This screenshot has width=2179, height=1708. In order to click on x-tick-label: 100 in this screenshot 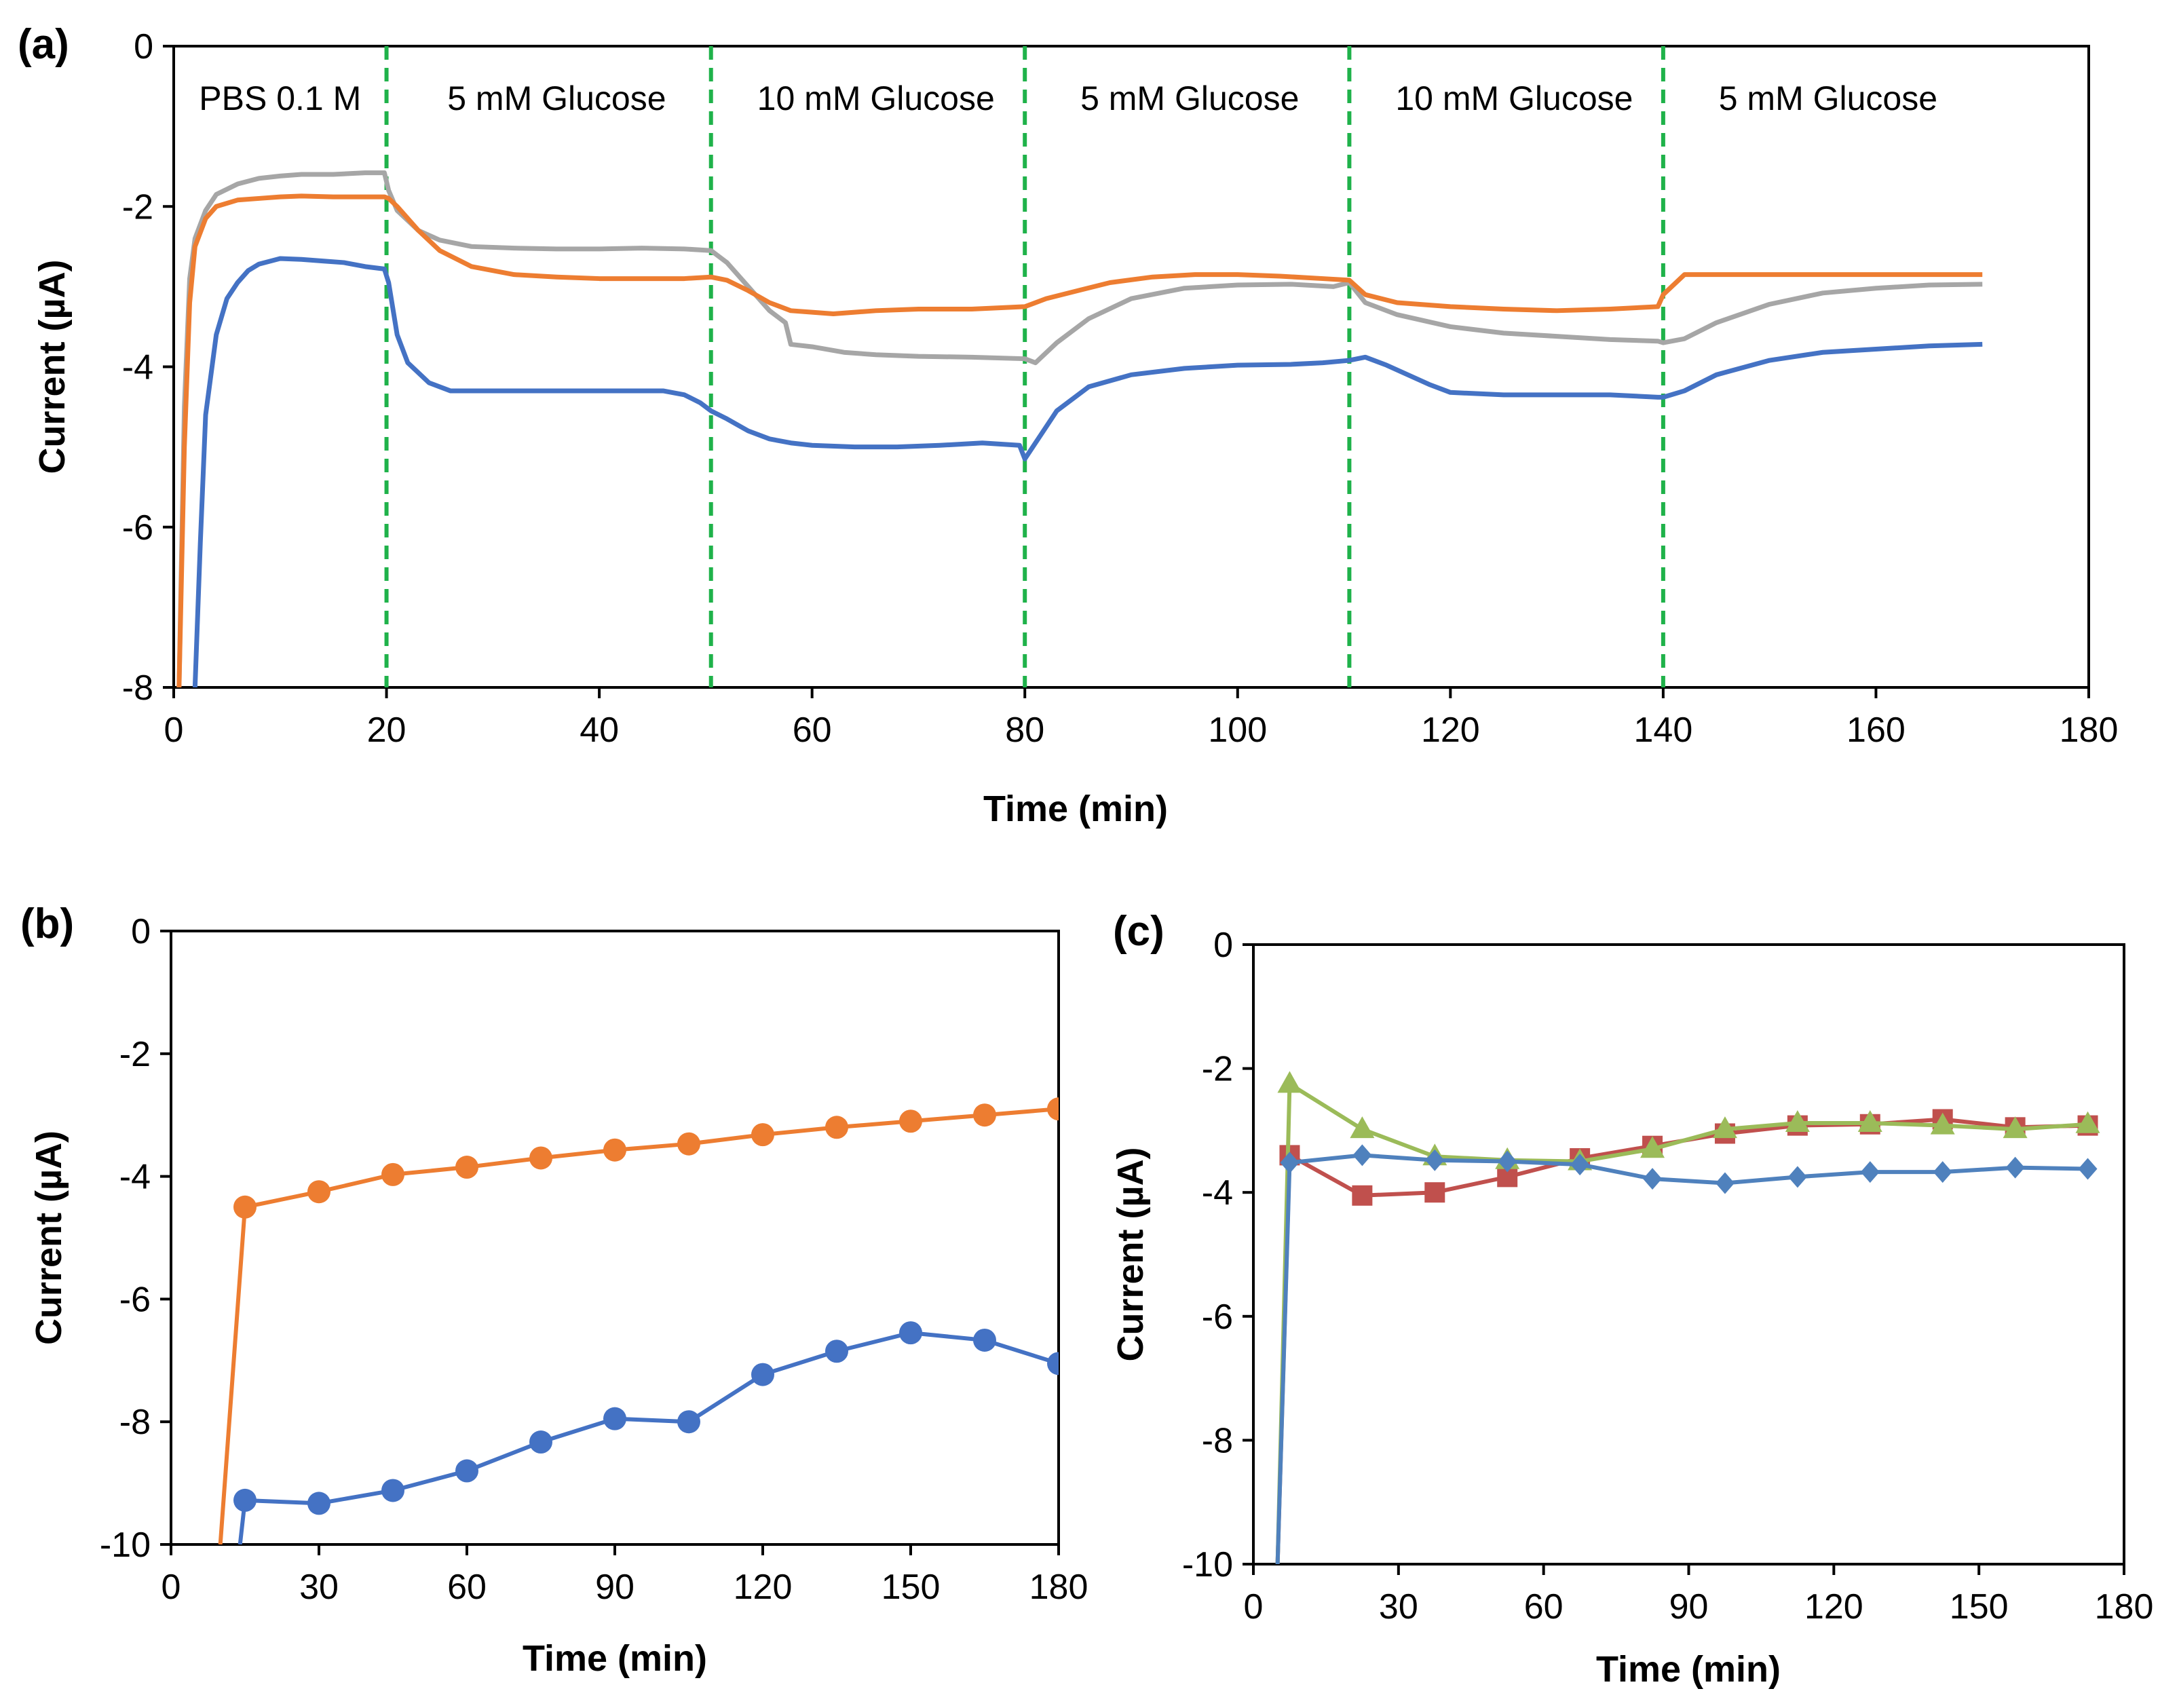, I will do `click(1237, 730)`.